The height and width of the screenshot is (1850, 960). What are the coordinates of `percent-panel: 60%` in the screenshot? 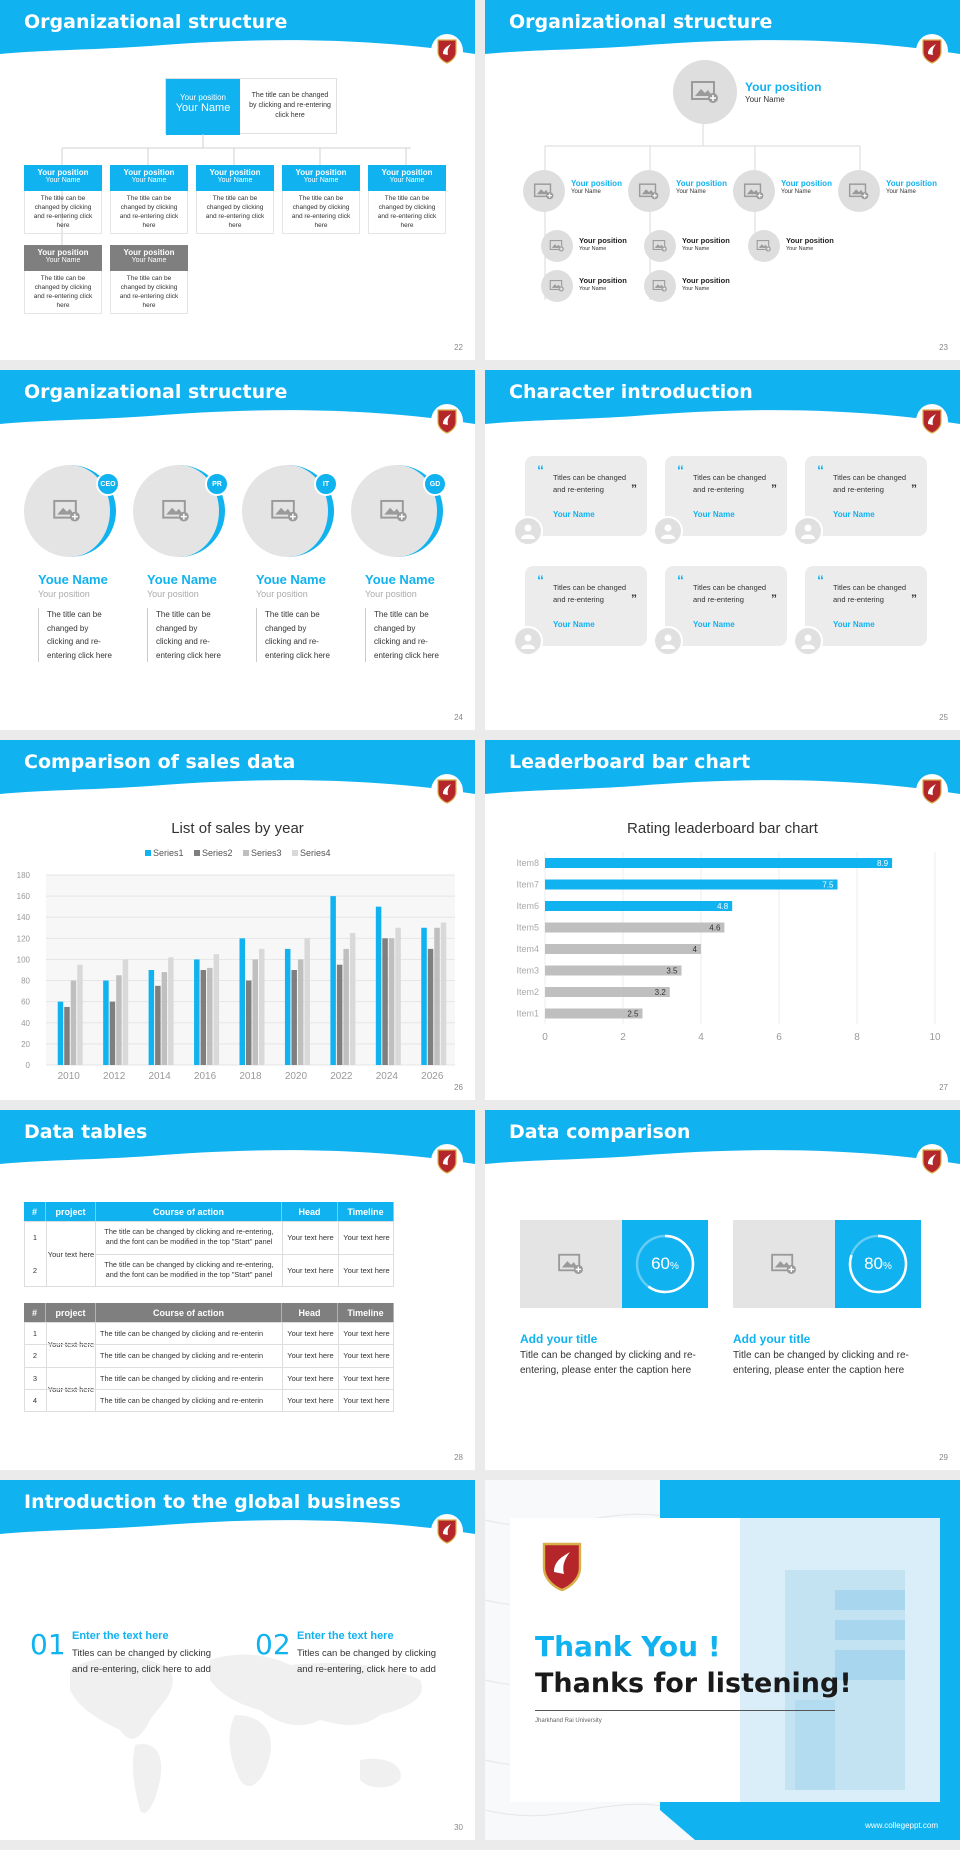 It's located at (665, 1264).